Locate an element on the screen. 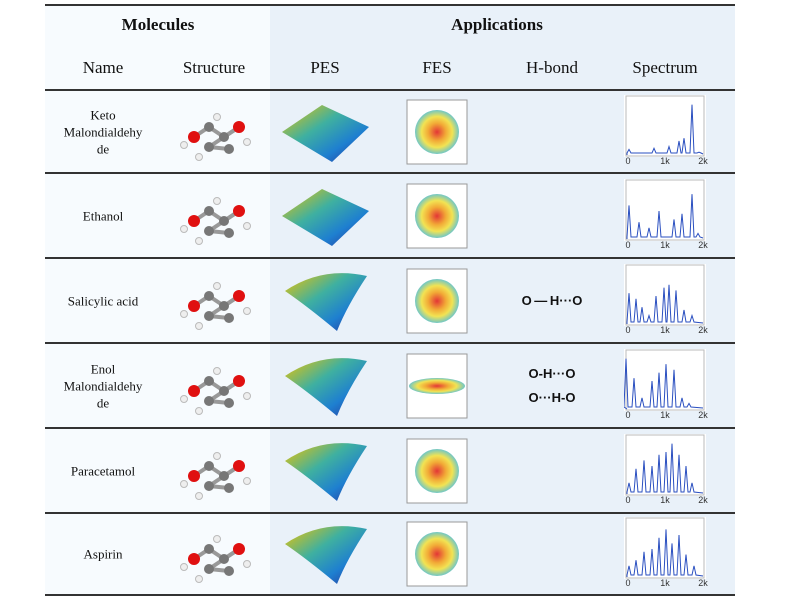  header-rule is located at coordinates (390, 90).